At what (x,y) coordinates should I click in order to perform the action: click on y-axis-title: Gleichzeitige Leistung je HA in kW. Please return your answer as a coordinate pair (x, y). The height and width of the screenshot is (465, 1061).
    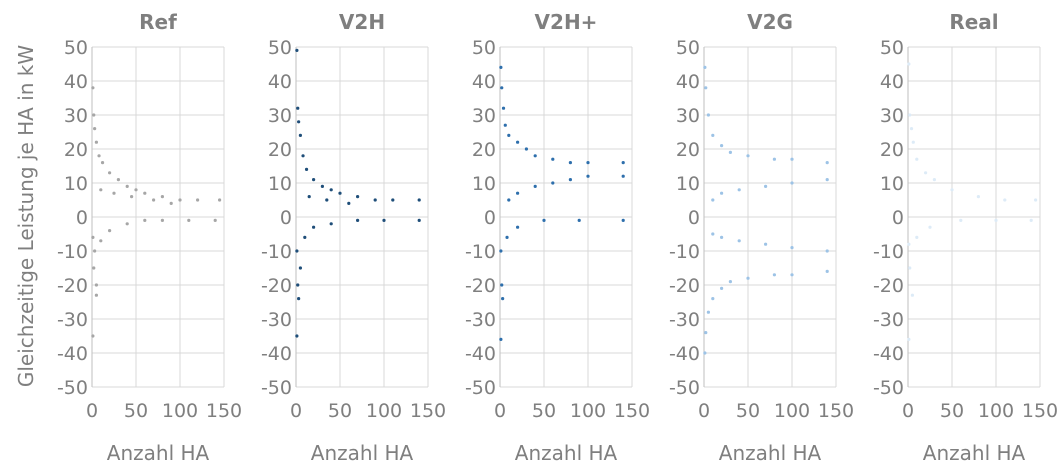
    Looking at the image, I should click on (26, 216).